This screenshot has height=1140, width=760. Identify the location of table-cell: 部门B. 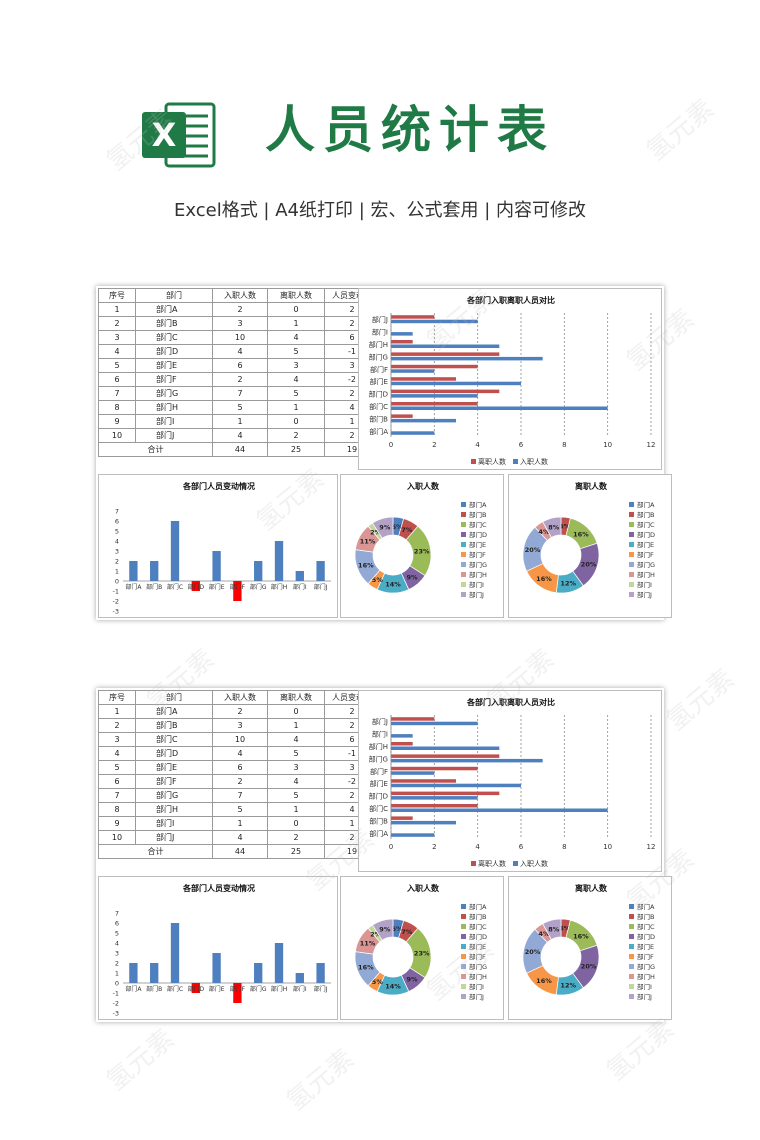
(174, 725).